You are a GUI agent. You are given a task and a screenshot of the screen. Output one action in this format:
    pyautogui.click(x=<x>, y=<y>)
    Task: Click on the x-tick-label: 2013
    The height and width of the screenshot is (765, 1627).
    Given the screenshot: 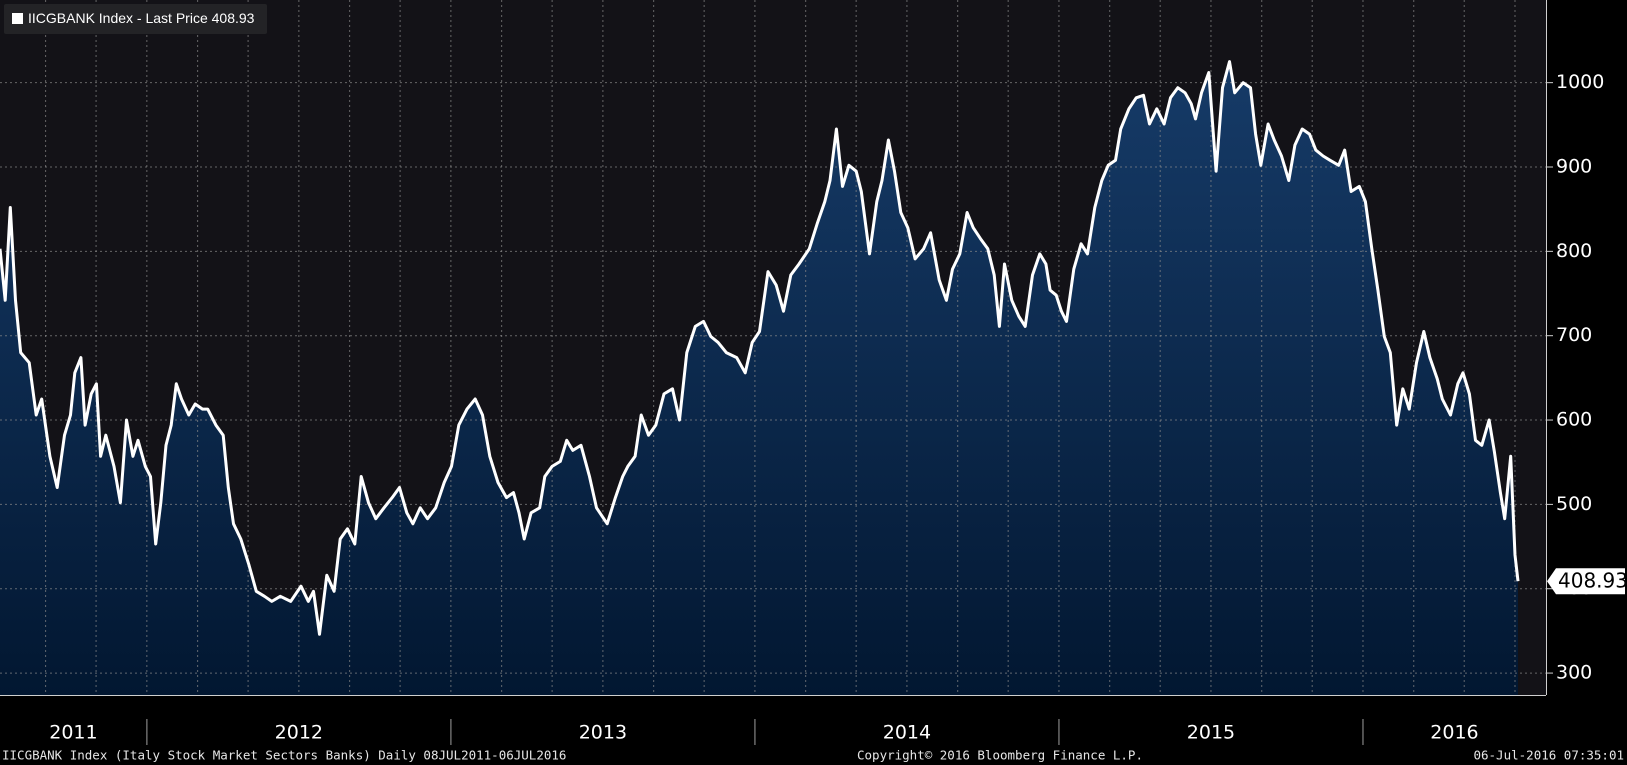 What is the action you would take?
    pyautogui.click(x=603, y=733)
    